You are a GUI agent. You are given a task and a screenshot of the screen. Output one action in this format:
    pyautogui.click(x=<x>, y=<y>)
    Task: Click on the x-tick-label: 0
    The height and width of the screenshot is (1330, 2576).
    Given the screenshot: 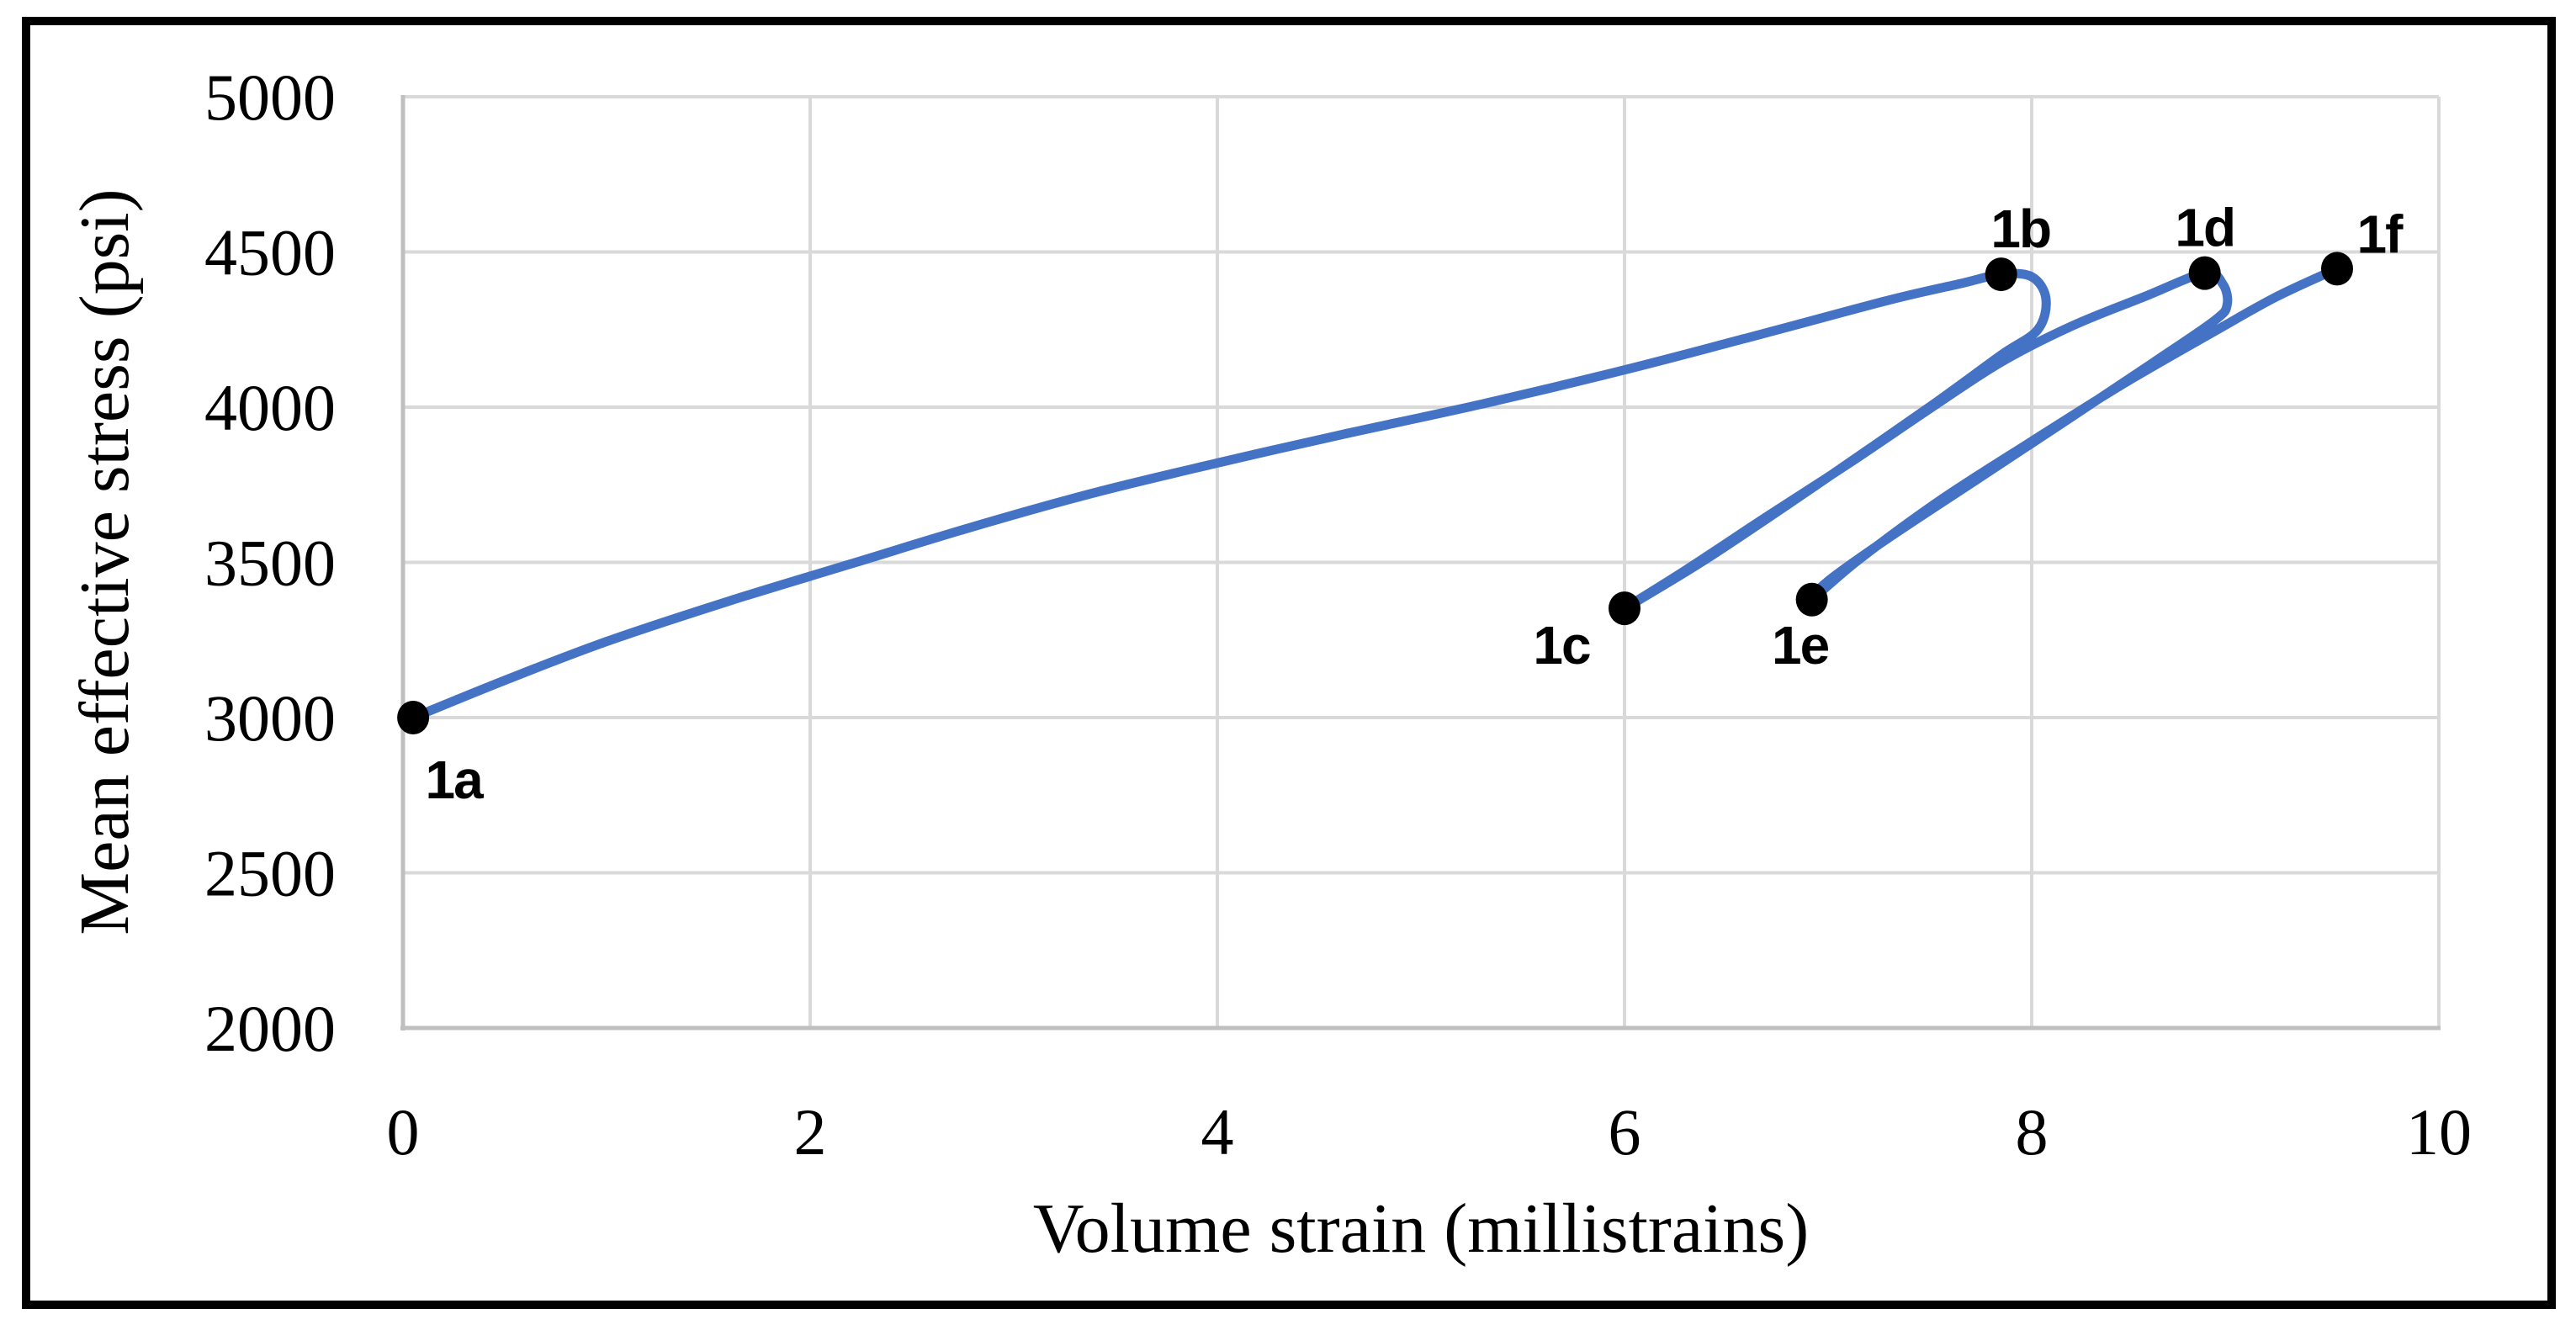 What is the action you would take?
    pyautogui.click(x=403, y=1131)
    